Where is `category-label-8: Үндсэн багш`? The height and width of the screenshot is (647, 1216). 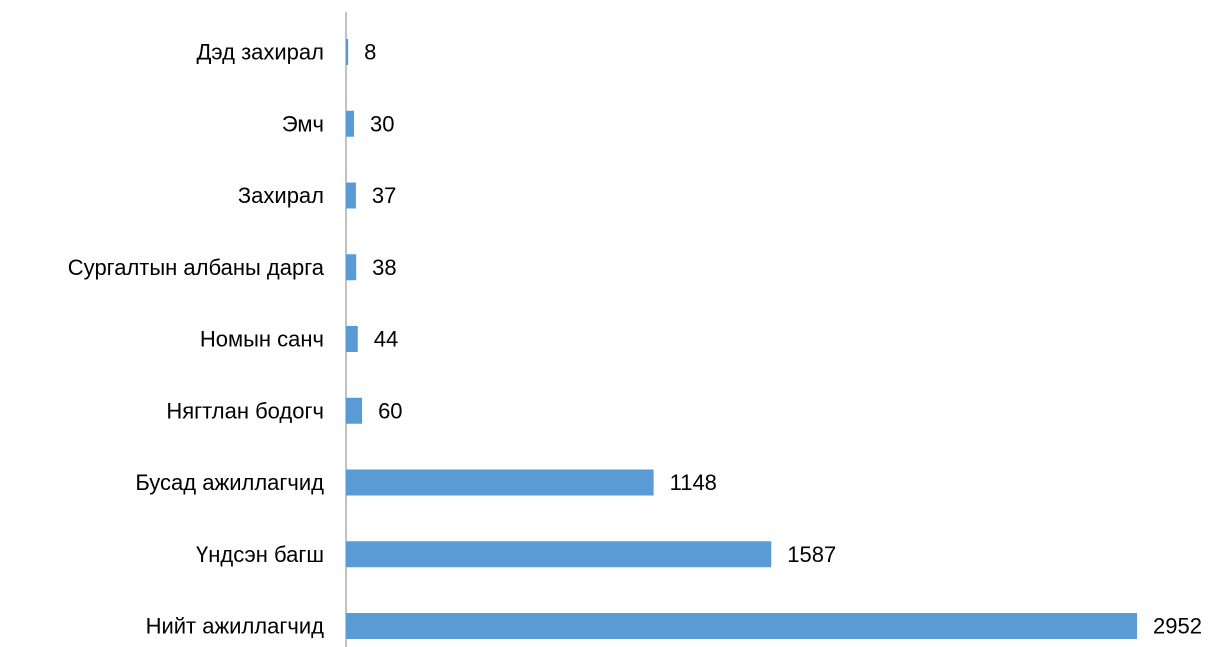
category-label-8: Үндсэн багш is located at coordinates (260, 554).